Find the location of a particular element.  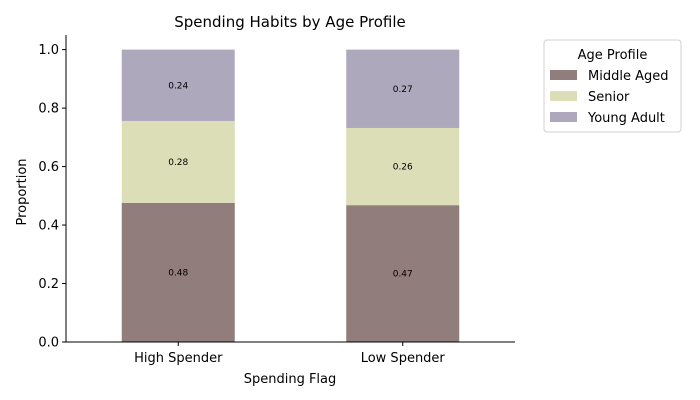

legend-entry: Senior is located at coordinates (609, 97).